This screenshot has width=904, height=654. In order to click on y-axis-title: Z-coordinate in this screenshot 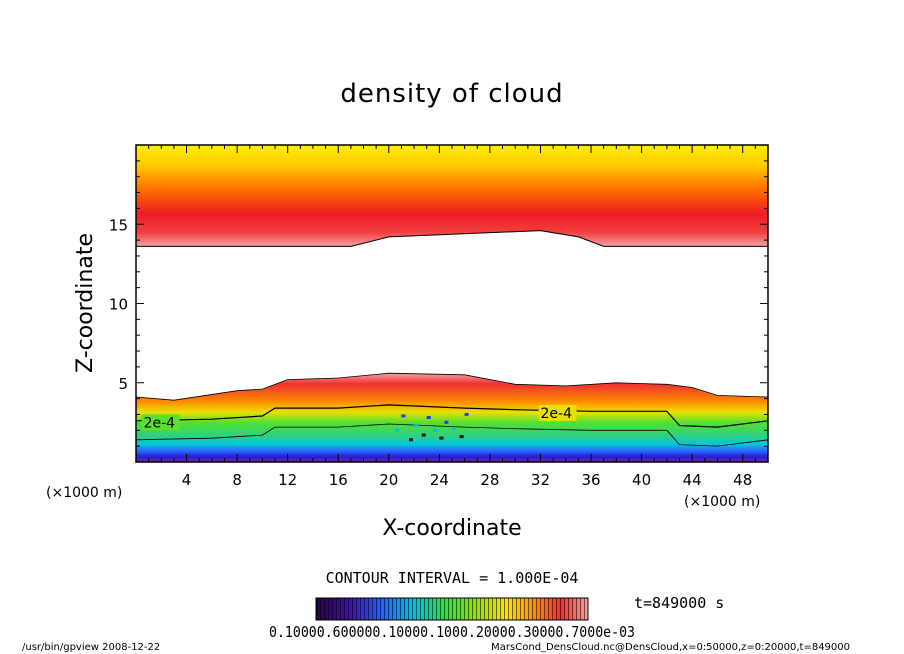, I will do `click(85, 303)`.